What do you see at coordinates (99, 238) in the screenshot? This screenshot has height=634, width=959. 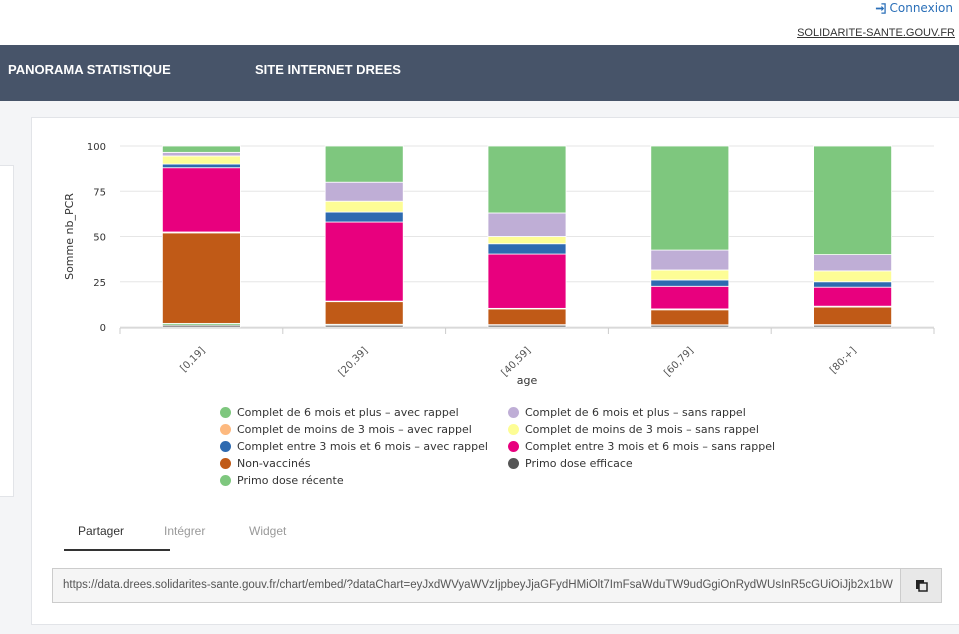 I see `y-tick-label: 50` at bounding box center [99, 238].